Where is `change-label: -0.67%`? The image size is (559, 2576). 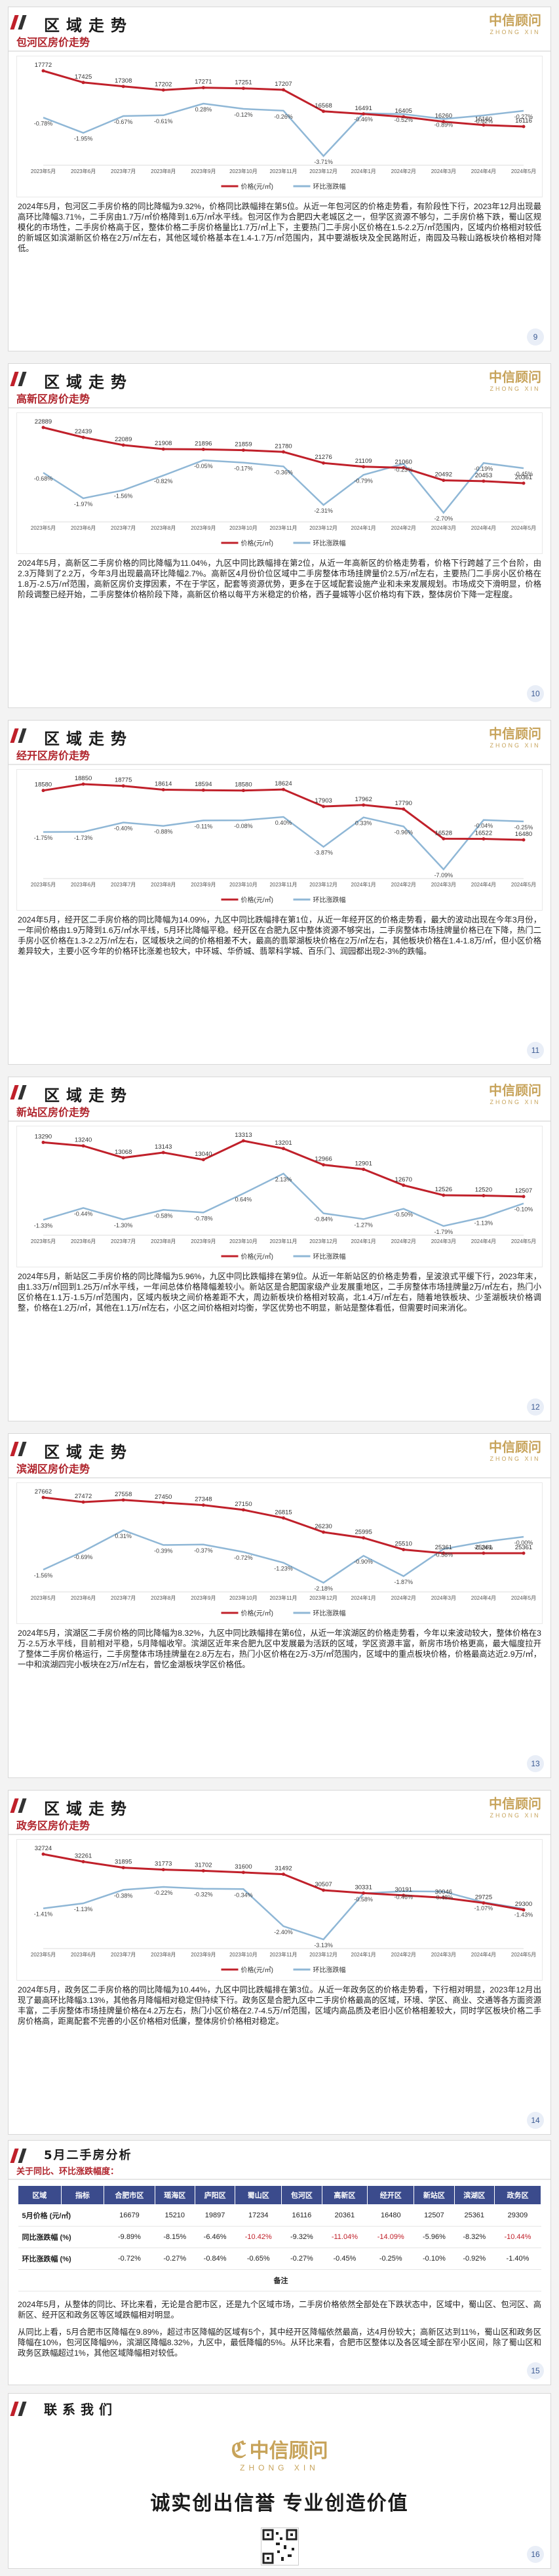 change-label: -0.67% is located at coordinates (123, 122).